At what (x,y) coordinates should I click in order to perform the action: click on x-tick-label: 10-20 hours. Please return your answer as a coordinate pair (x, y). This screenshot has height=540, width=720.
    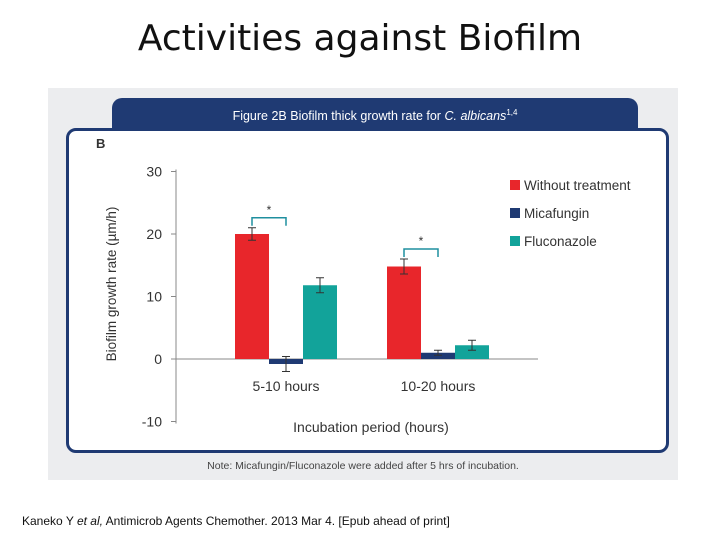
    Looking at the image, I should click on (438, 386).